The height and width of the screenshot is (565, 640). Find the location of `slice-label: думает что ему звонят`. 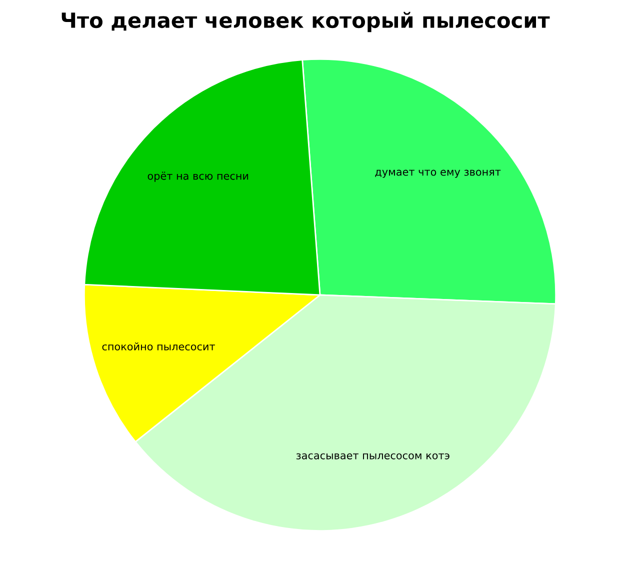

slice-label: думает что ему звонят is located at coordinates (438, 174).